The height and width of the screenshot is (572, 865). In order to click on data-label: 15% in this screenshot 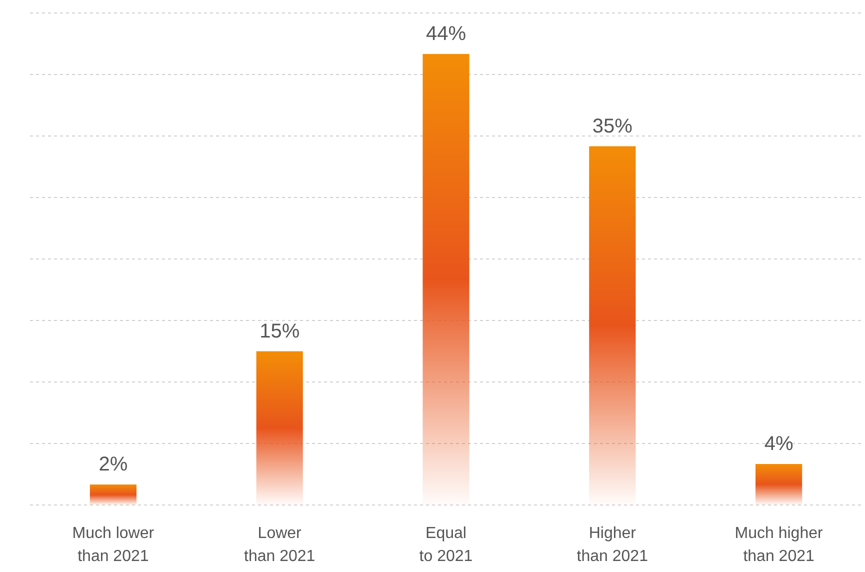, I will do `click(280, 331)`.